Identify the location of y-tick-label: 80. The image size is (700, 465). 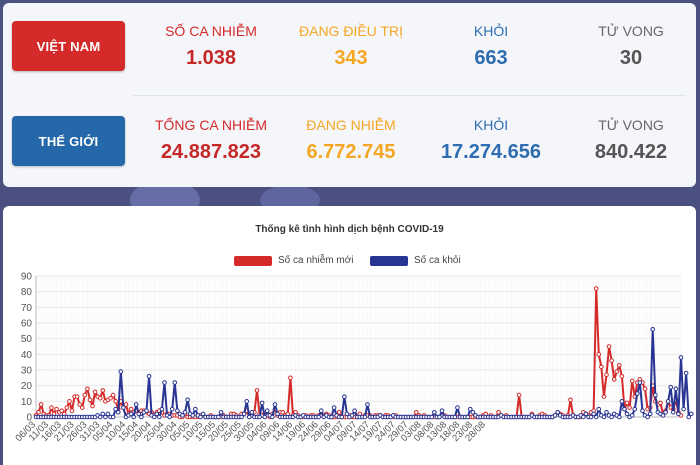
(27, 292).